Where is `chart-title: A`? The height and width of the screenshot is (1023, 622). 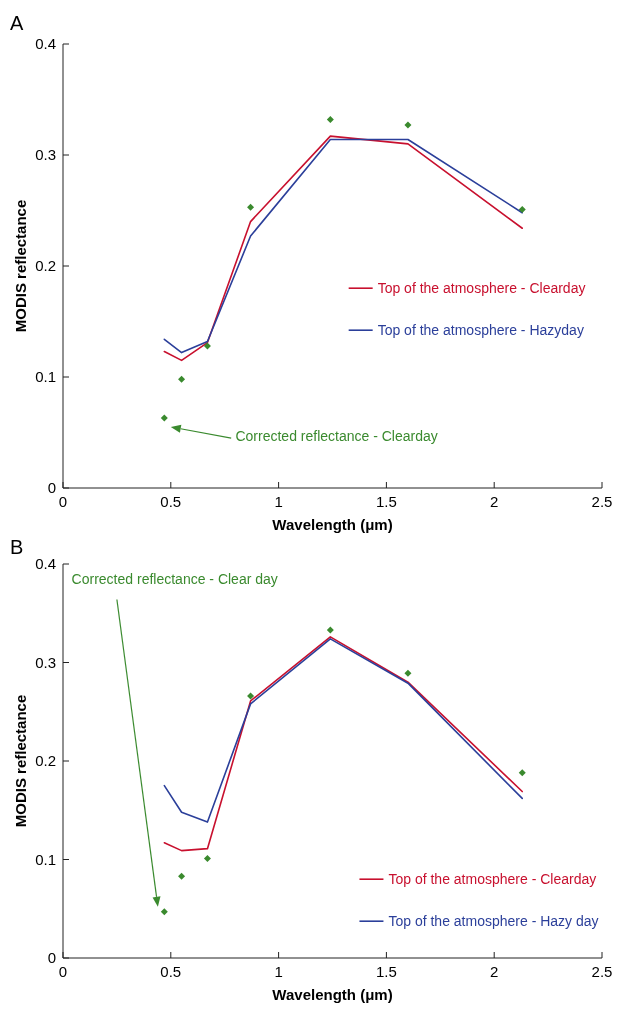
chart-title: A is located at coordinates (17, 23).